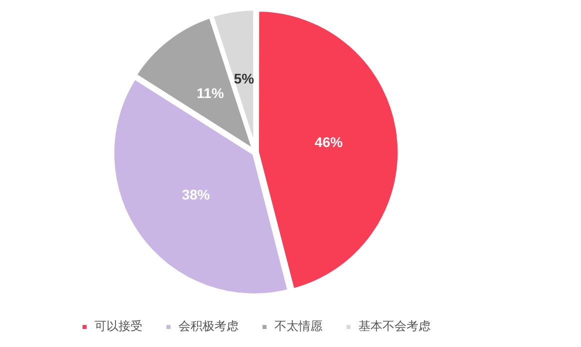  What do you see at coordinates (329, 142) in the screenshot?
I see `data-label: 46%` at bounding box center [329, 142].